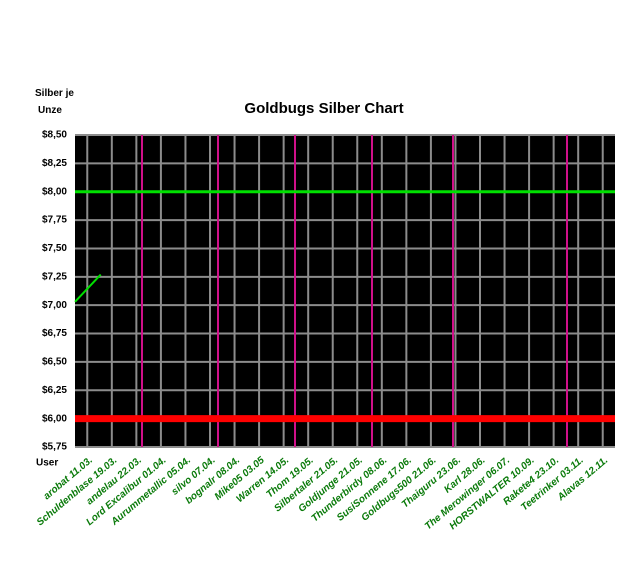 The width and height of the screenshot is (619, 570). What do you see at coordinates (54, 191) in the screenshot?
I see `y-tick-label: $8,00` at bounding box center [54, 191].